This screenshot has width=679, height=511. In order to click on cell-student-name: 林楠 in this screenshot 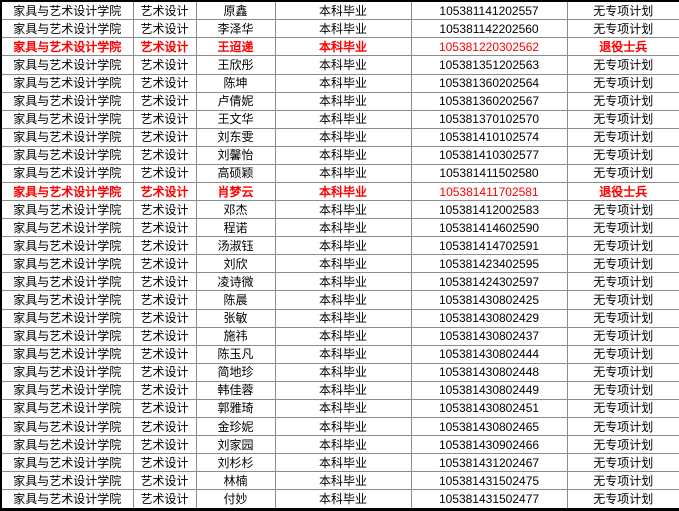, I will do `click(235, 481)`.